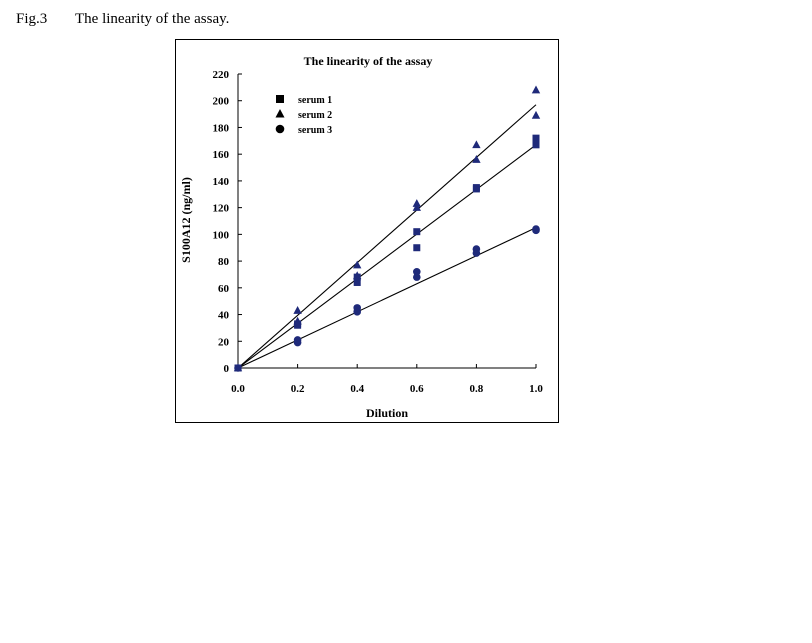 This screenshot has width=812, height=643. Describe the element at coordinates (315, 115) in the screenshot. I see `legend-label: serum 2` at that location.